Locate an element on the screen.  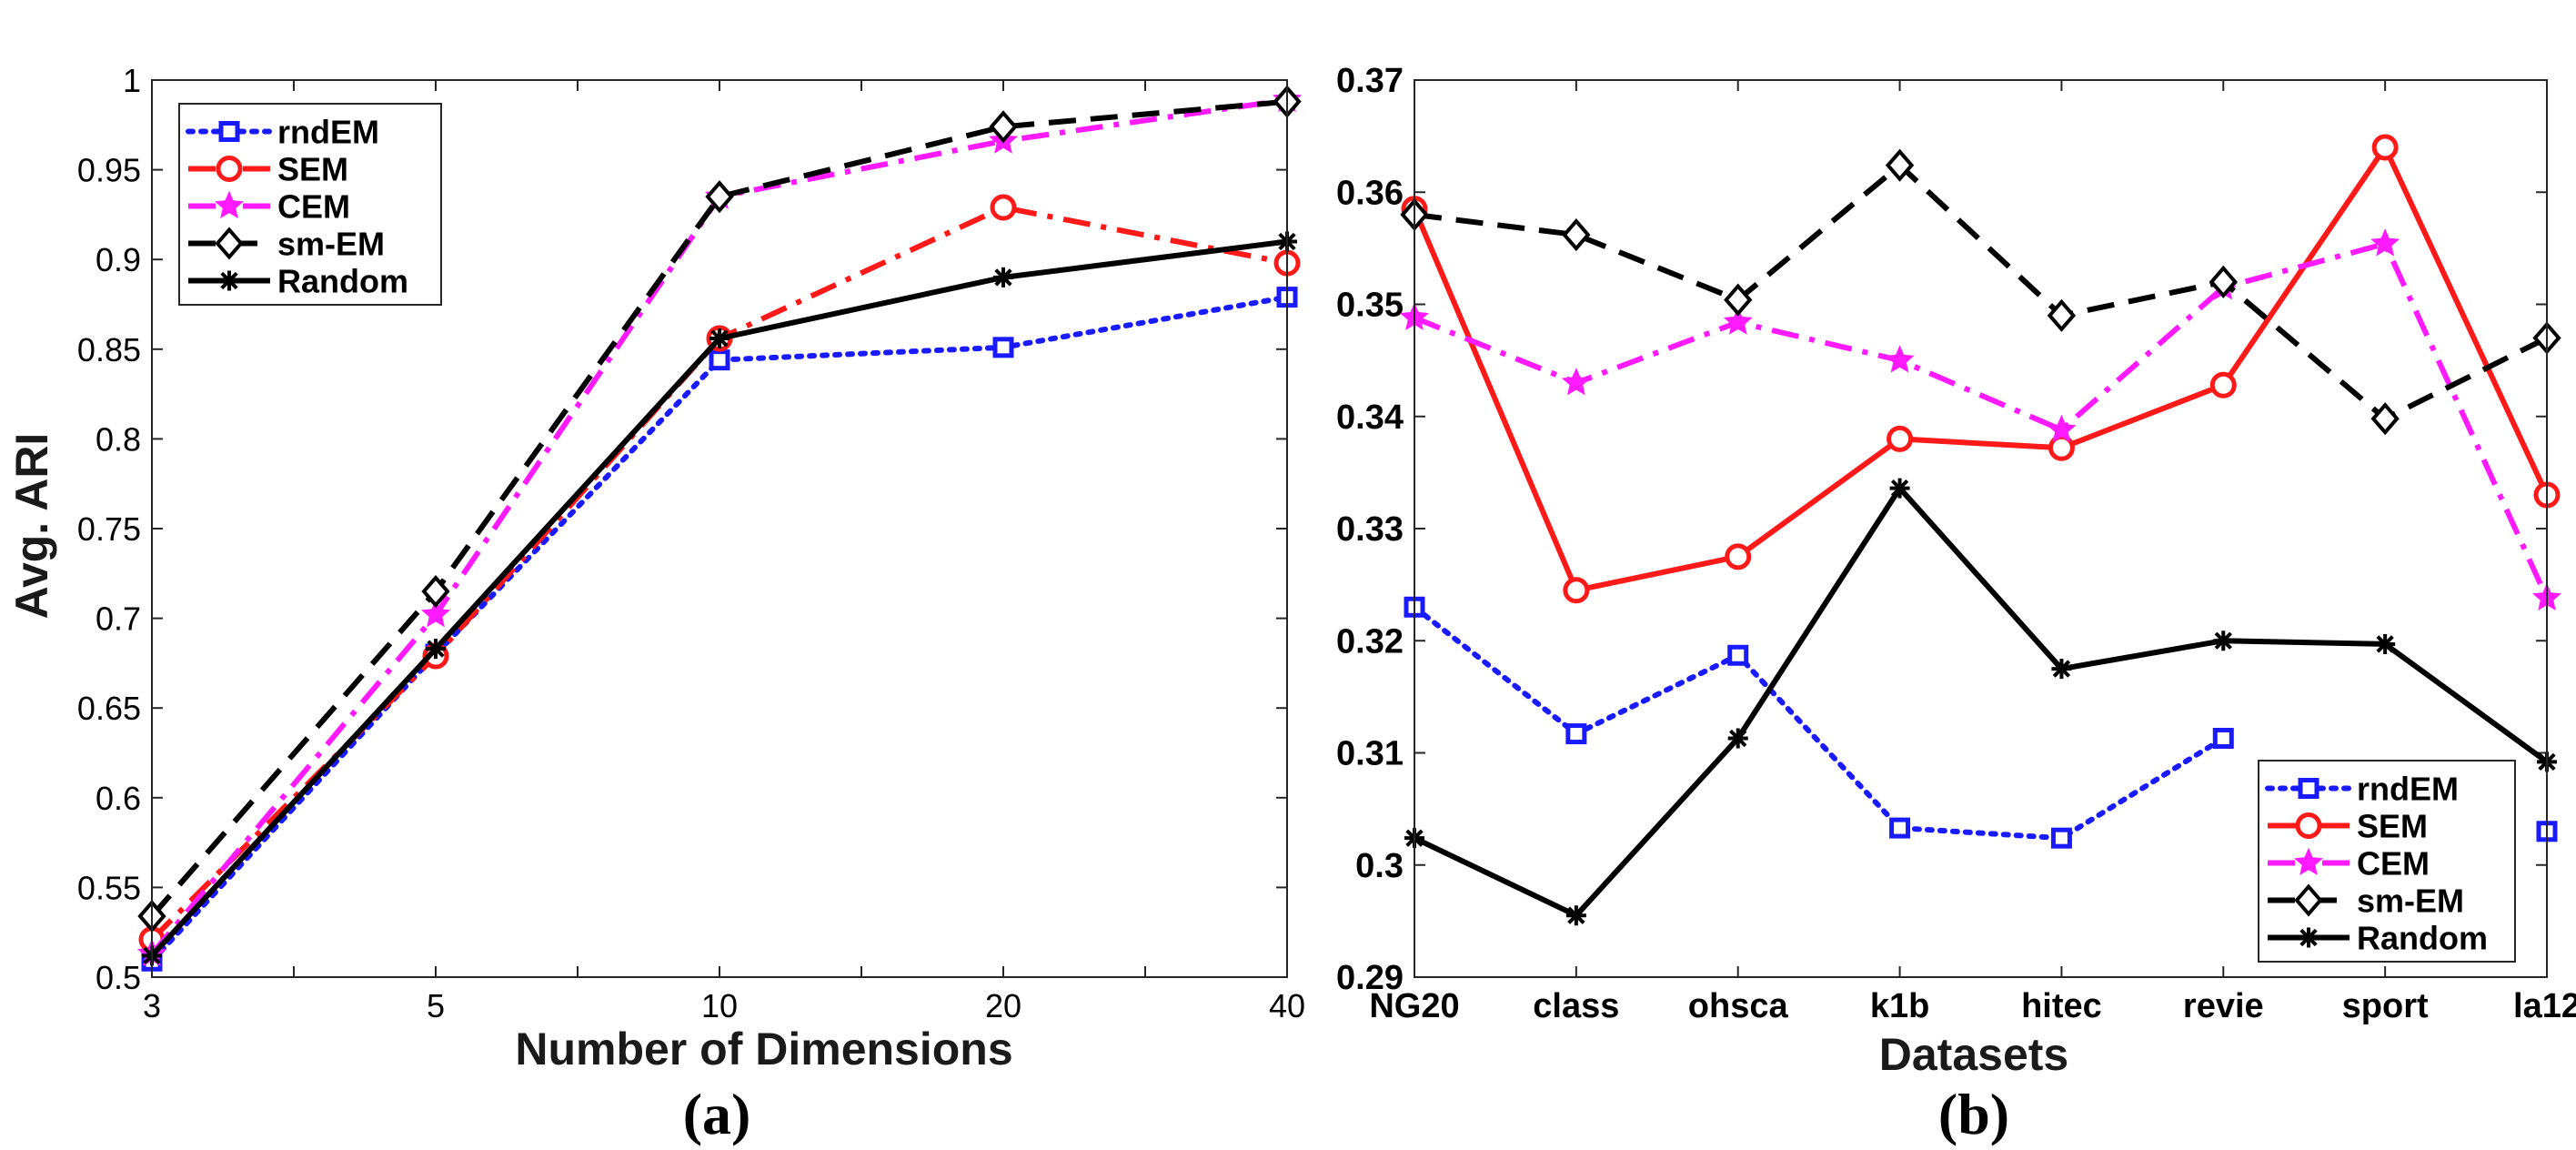
x-tick-label: 20 is located at coordinates (1003, 1005).